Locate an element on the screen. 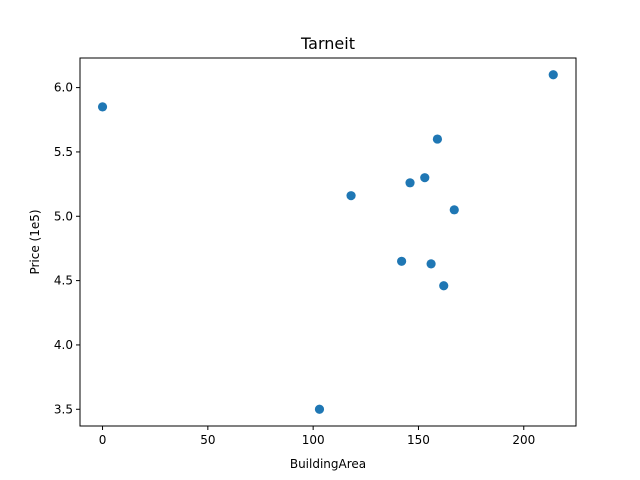 This screenshot has height=480, width=640. y-axis-label: Price (1e5) is located at coordinates (35, 241).